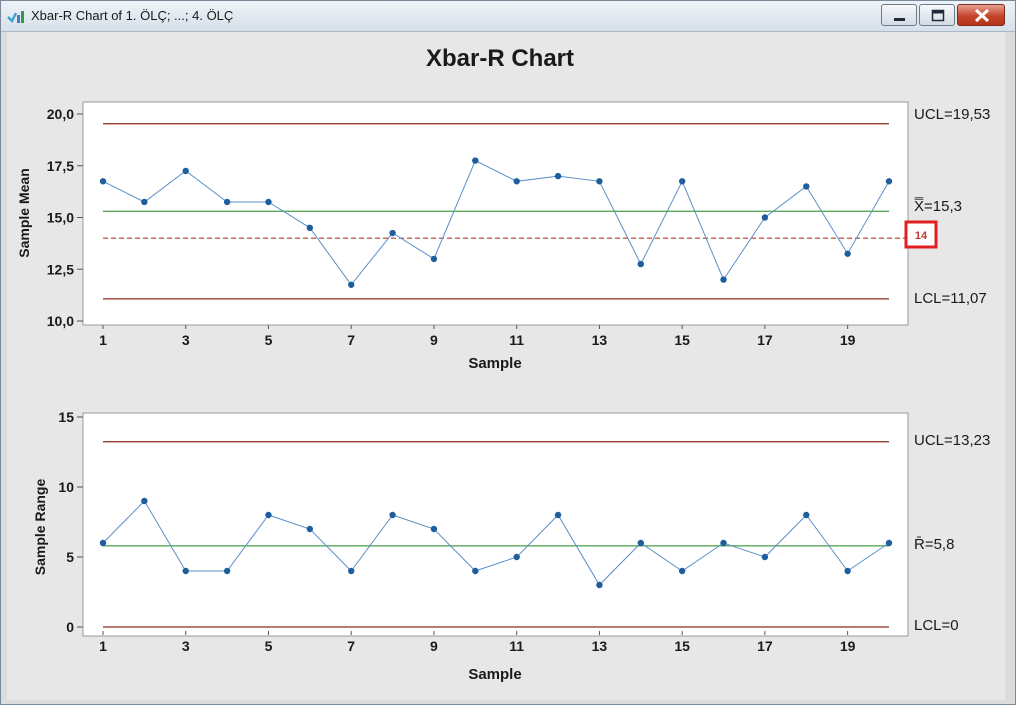 This screenshot has width=1024, height=711. What do you see at coordinates (24, 212) in the screenshot?
I see `xbar-ylabel: Sample Mean` at bounding box center [24, 212].